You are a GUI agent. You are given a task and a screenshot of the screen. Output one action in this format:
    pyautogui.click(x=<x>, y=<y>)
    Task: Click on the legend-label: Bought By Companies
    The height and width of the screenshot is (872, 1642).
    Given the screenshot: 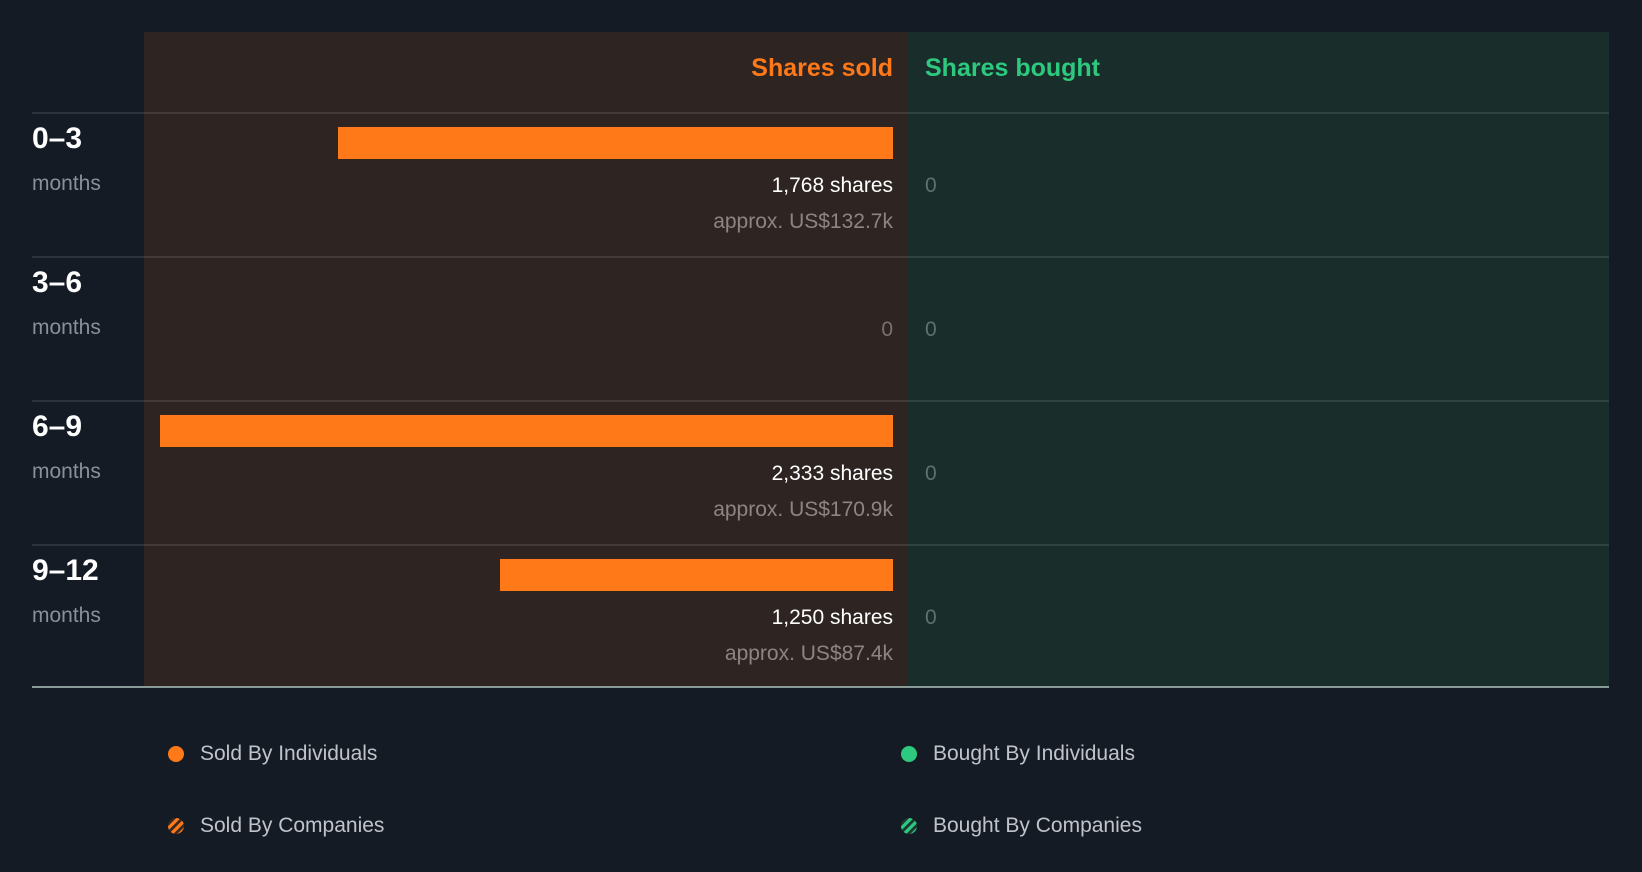 What is the action you would take?
    pyautogui.click(x=1037, y=825)
    